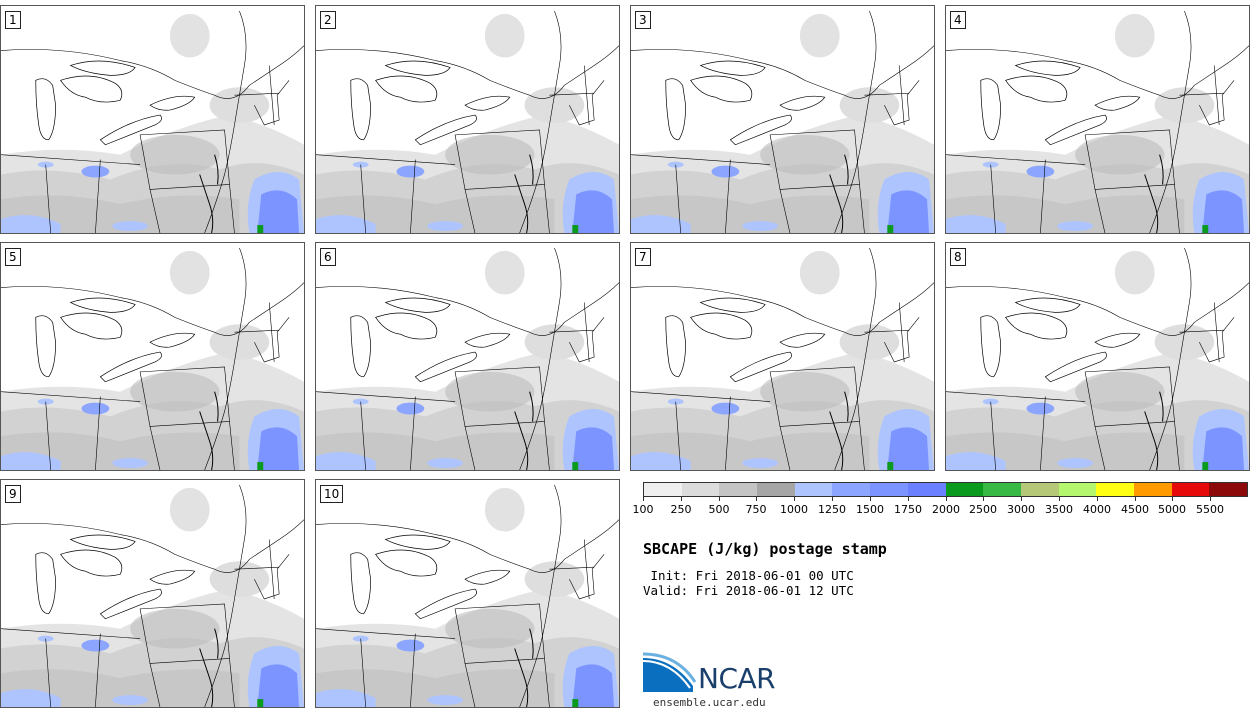 The image size is (1260, 709). I want to click on member-number-label: 4, so click(958, 20).